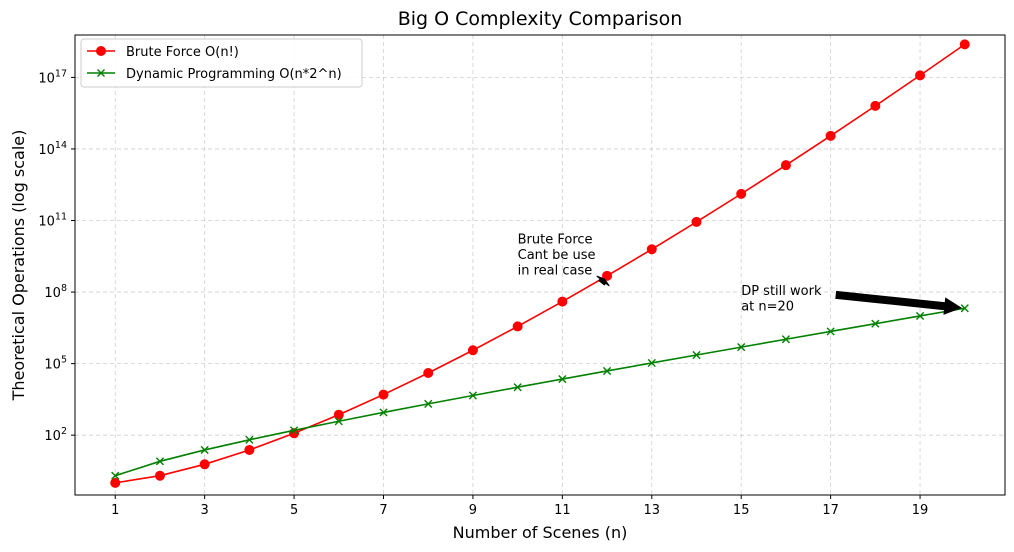  I want to click on legend-box, so click(221, 63).